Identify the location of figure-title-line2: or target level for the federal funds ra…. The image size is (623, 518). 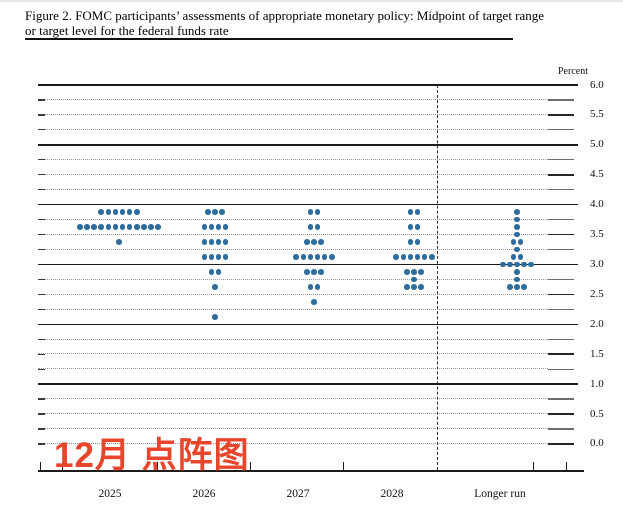
(127, 30).